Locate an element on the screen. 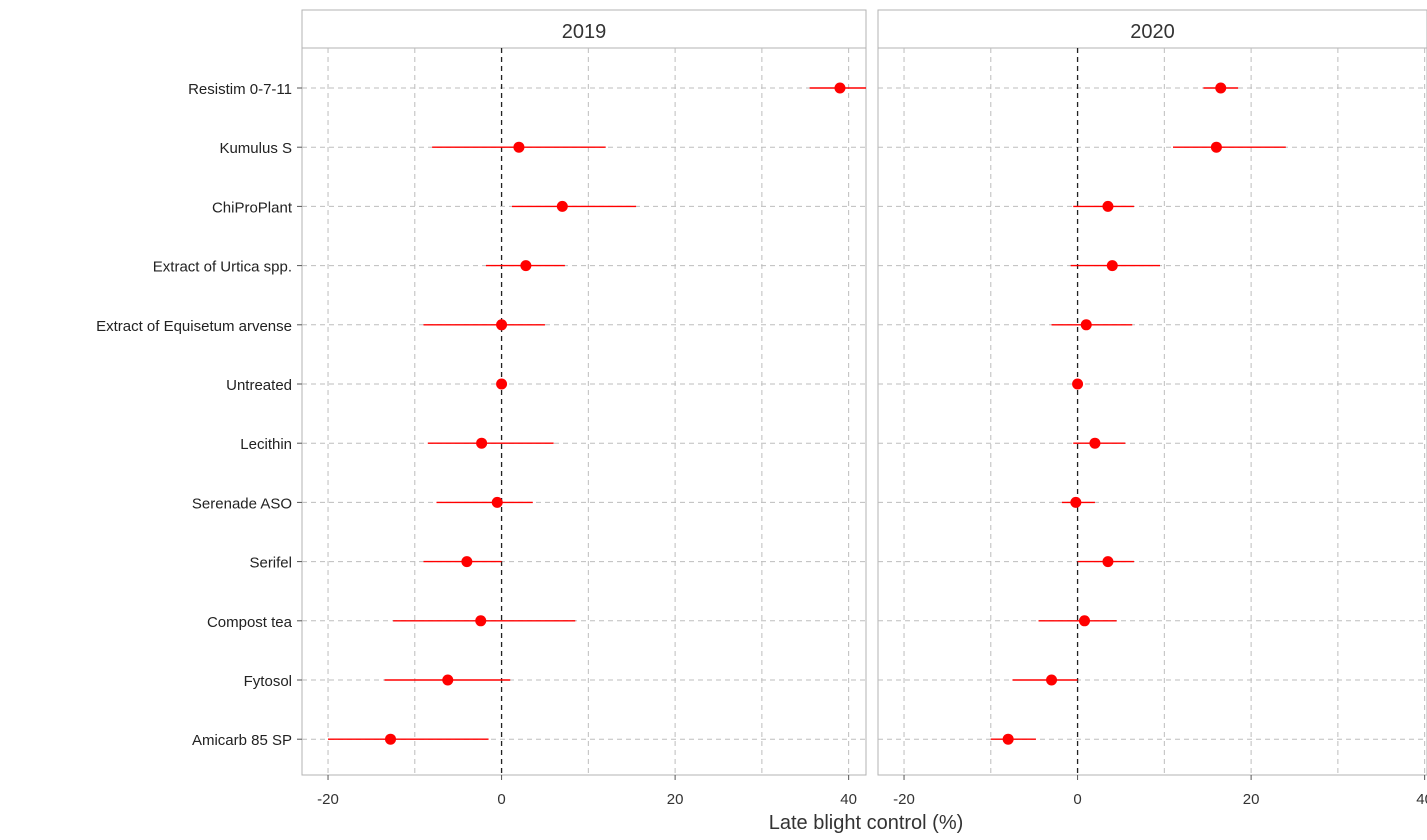 The image size is (1427, 840). y-category-label: Fytosol is located at coordinates (268, 681).